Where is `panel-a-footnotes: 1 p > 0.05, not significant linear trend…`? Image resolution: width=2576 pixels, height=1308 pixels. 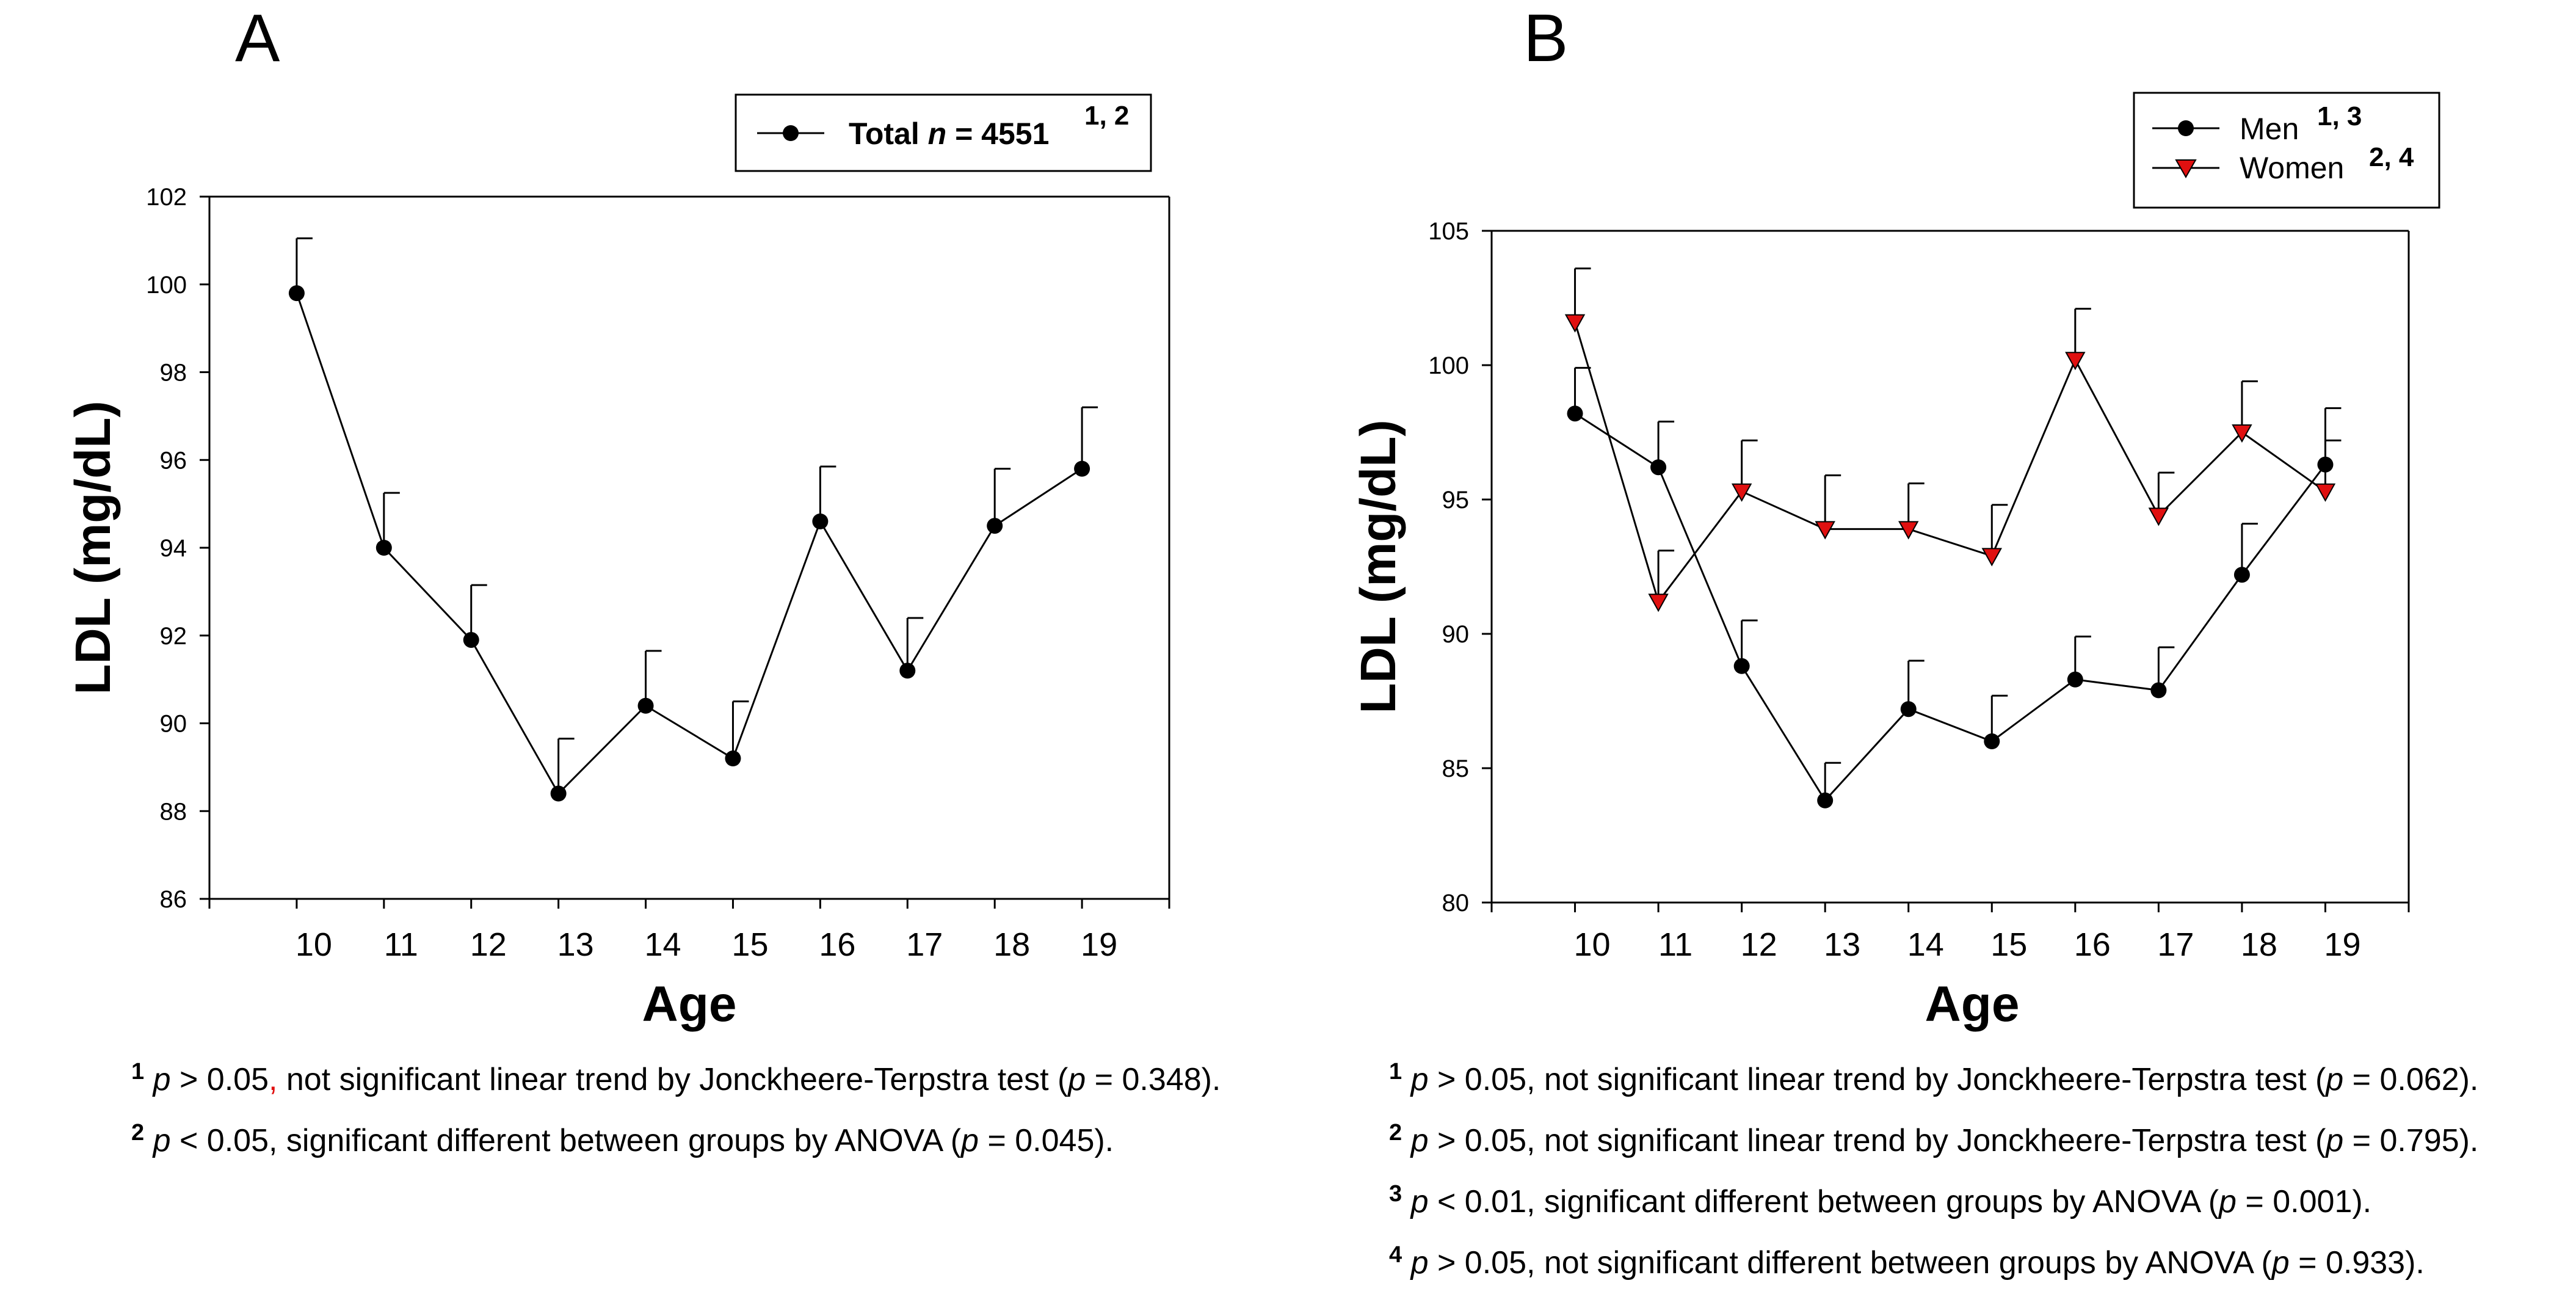
panel-a-footnotes: 1 p > 0.05, not significant linear trend… is located at coordinates (676, 1108).